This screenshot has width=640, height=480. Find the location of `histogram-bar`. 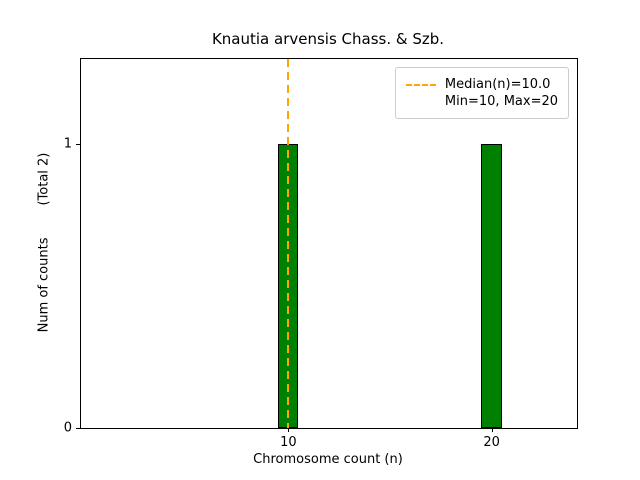

histogram-bar is located at coordinates (491, 286).